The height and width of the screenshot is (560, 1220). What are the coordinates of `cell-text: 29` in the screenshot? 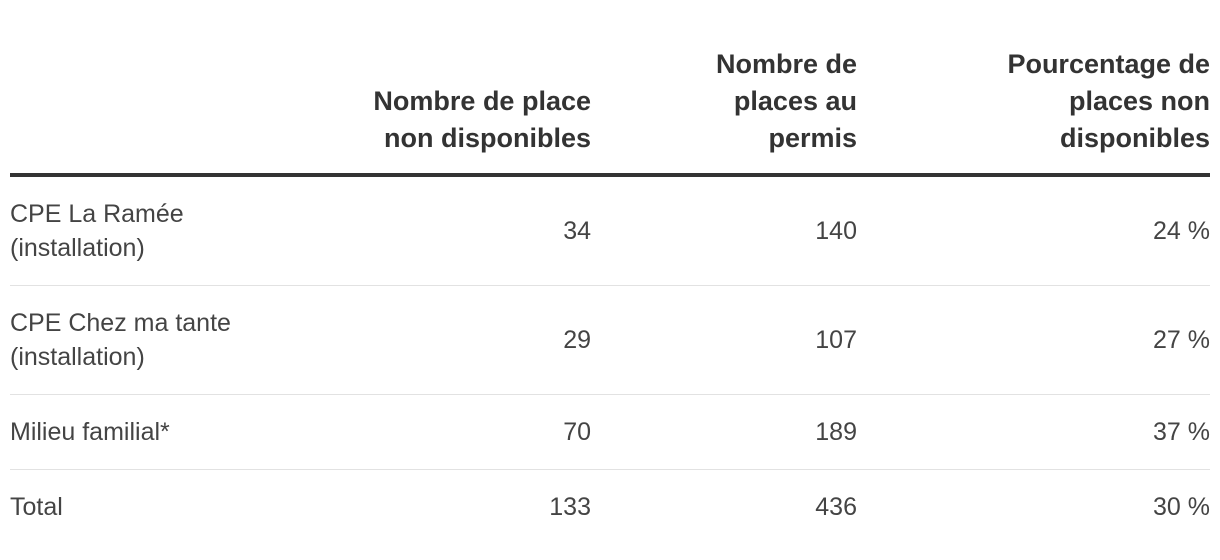 It's located at (577, 340).